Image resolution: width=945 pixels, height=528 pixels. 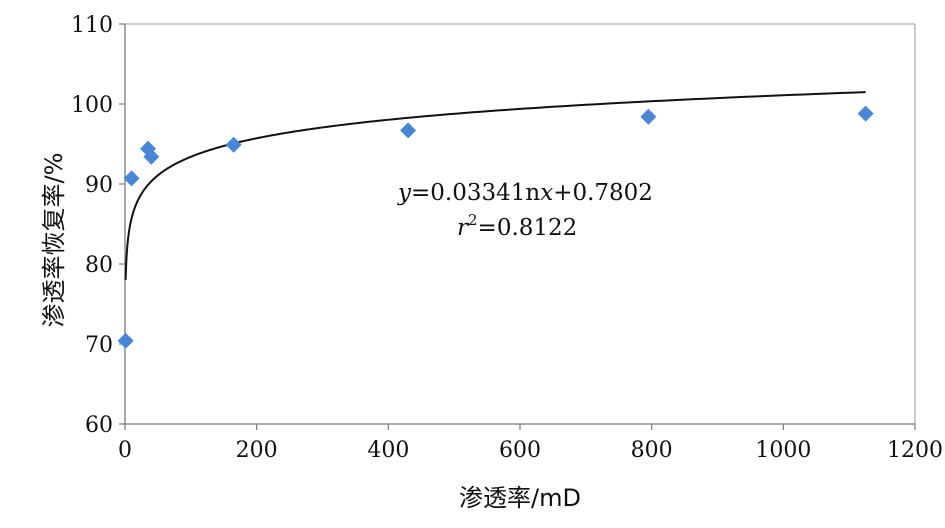 I want to click on trendline-equation: y=0.03341nx+0.7802, so click(x=525, y=193).